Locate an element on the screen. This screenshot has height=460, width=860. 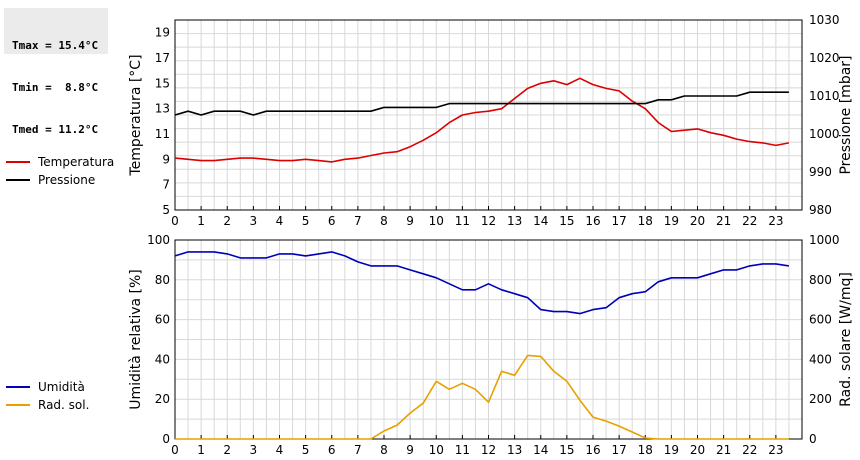
y-tick-label: 80 is located at coordinates (162, 280).